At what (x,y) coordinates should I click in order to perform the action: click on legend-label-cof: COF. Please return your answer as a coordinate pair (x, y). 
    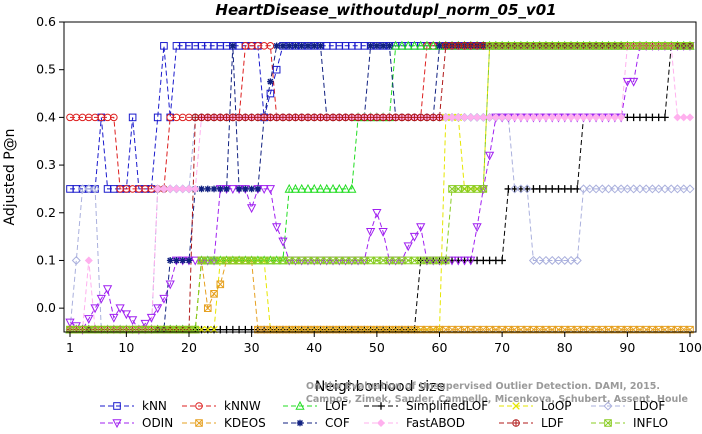
    Looking at the image, I should click on (337, 423).